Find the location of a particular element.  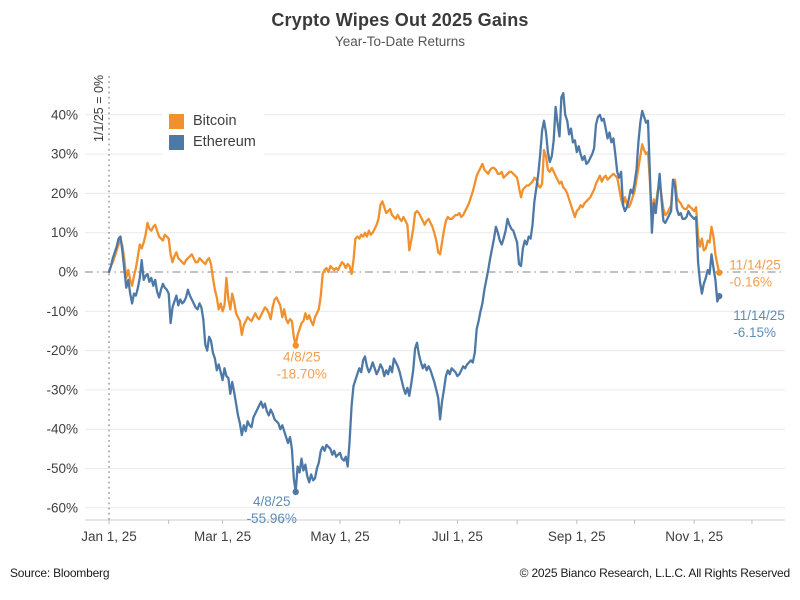

y-tick-label: -30% is located at coordinates (62, 389).